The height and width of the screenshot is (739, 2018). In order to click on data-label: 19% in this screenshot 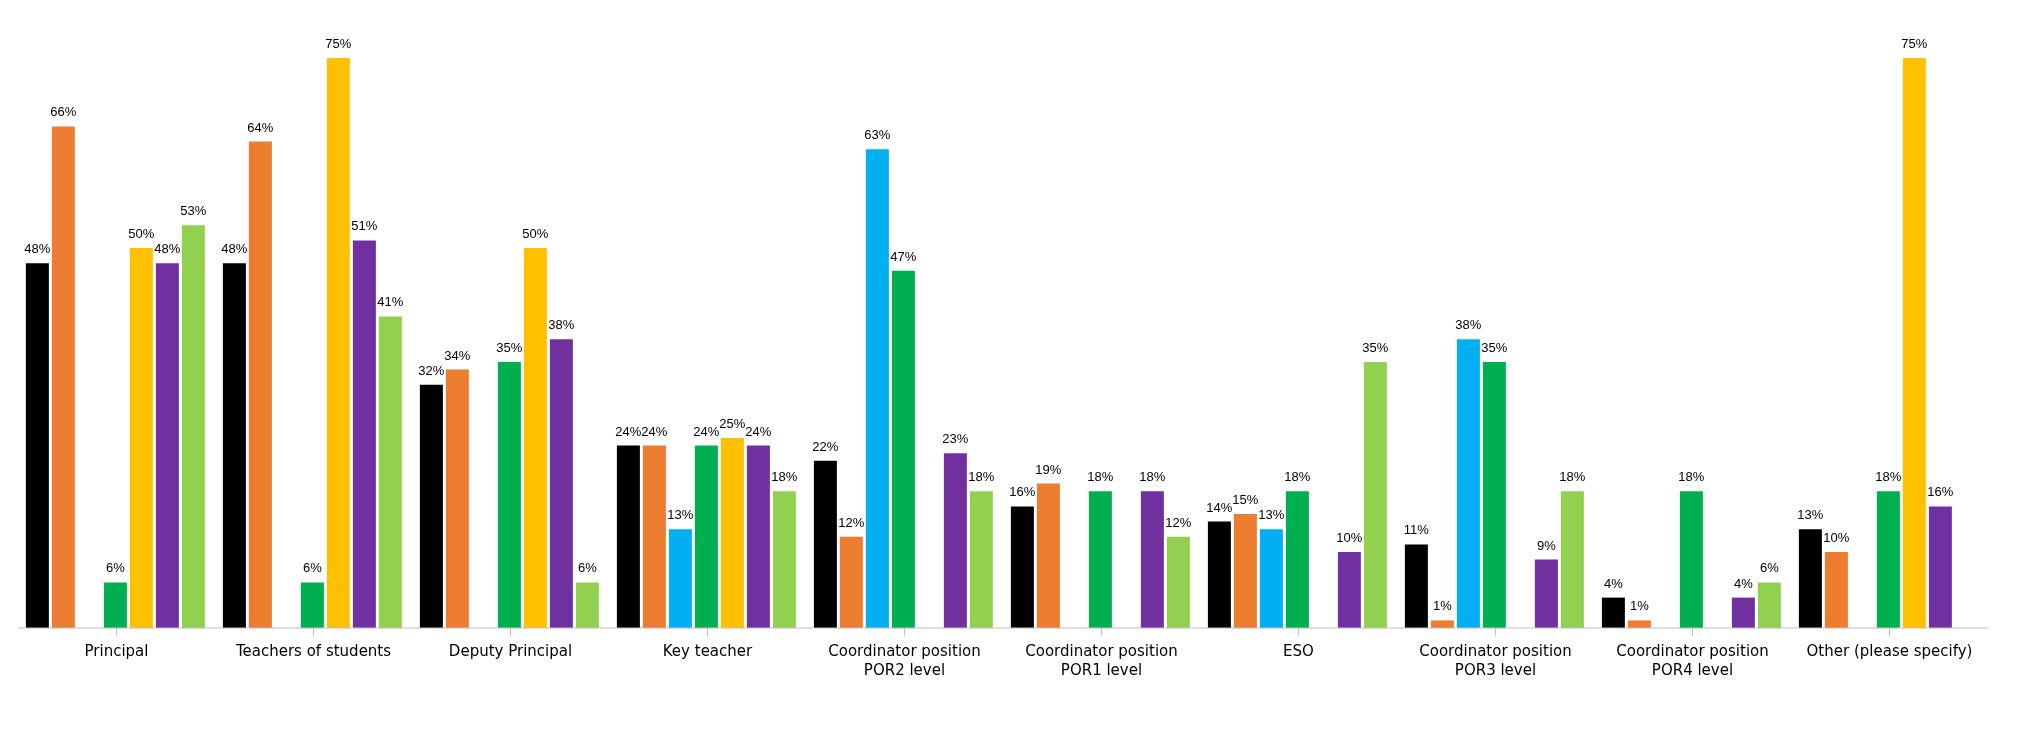, I will do `click(1048, 469)`.